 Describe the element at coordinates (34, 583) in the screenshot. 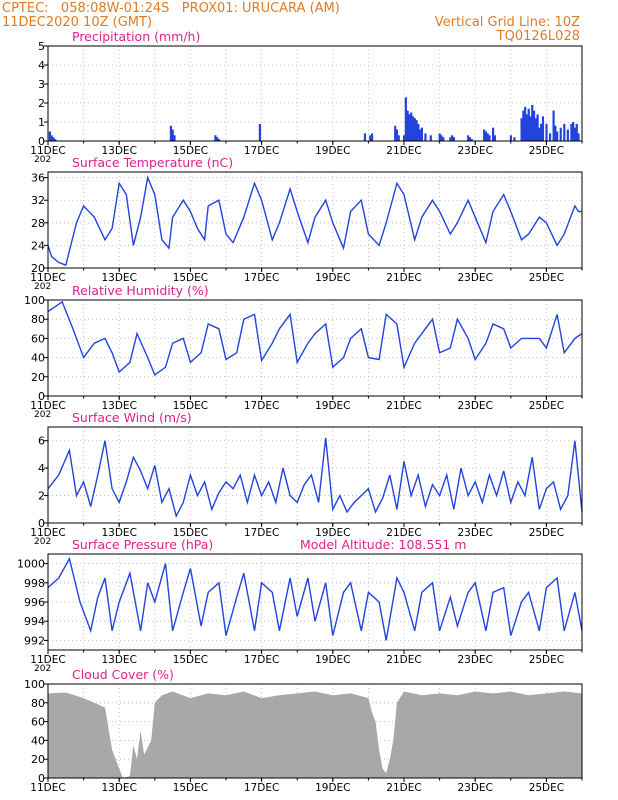

I see `y-tick-label: 998` at that location.